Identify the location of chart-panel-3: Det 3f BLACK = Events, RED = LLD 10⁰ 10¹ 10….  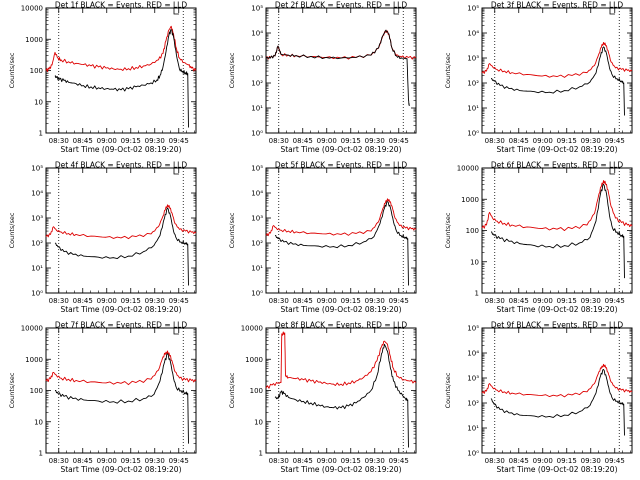
(538, 77).